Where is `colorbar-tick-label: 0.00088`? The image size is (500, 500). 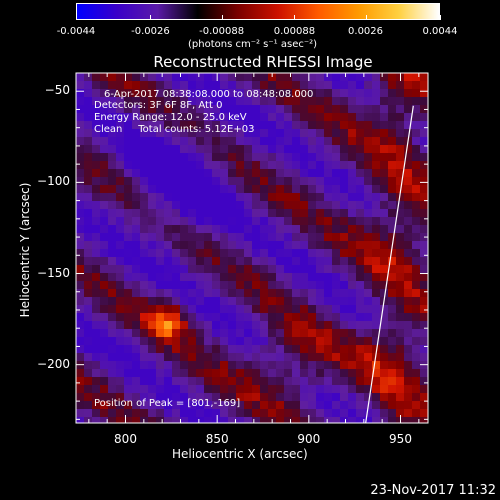
colorbar-tick-label: 0.00088 is located at coordinates (294, 31).